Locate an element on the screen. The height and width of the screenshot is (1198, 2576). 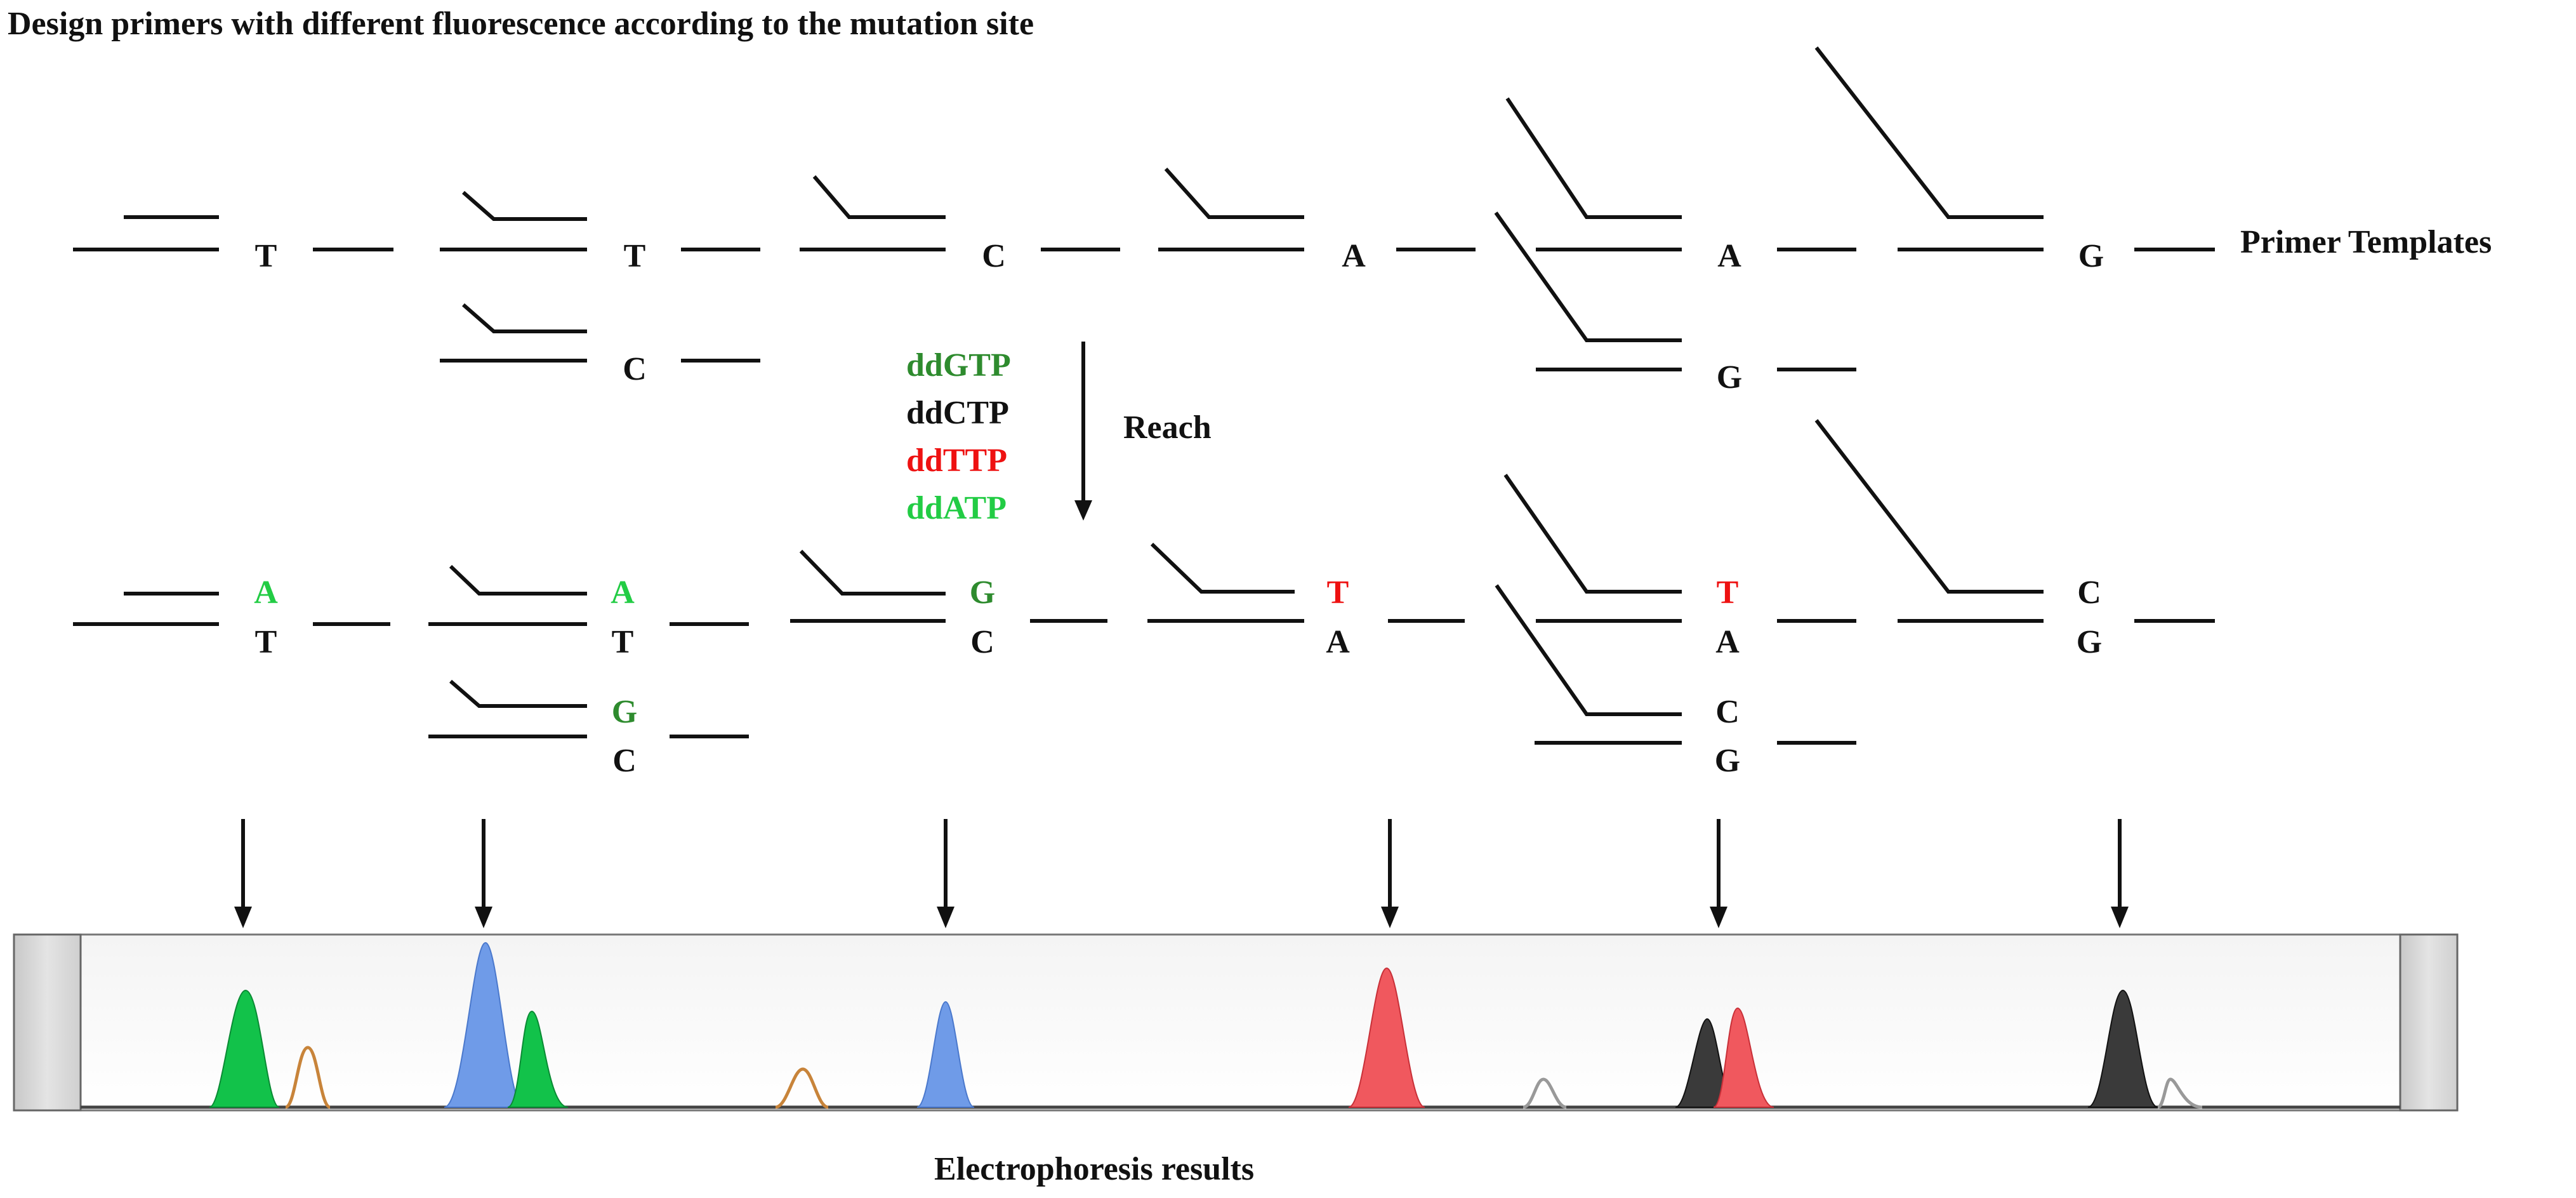
electrophoresis-results-label: Electrophoresis results is located at coordinates (1094, 1169).